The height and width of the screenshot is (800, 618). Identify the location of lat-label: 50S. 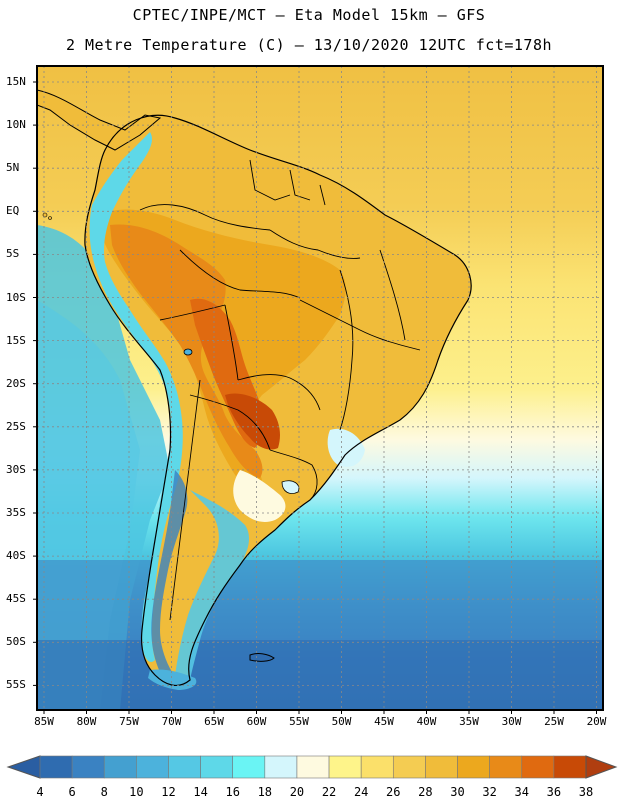
(16, 642).